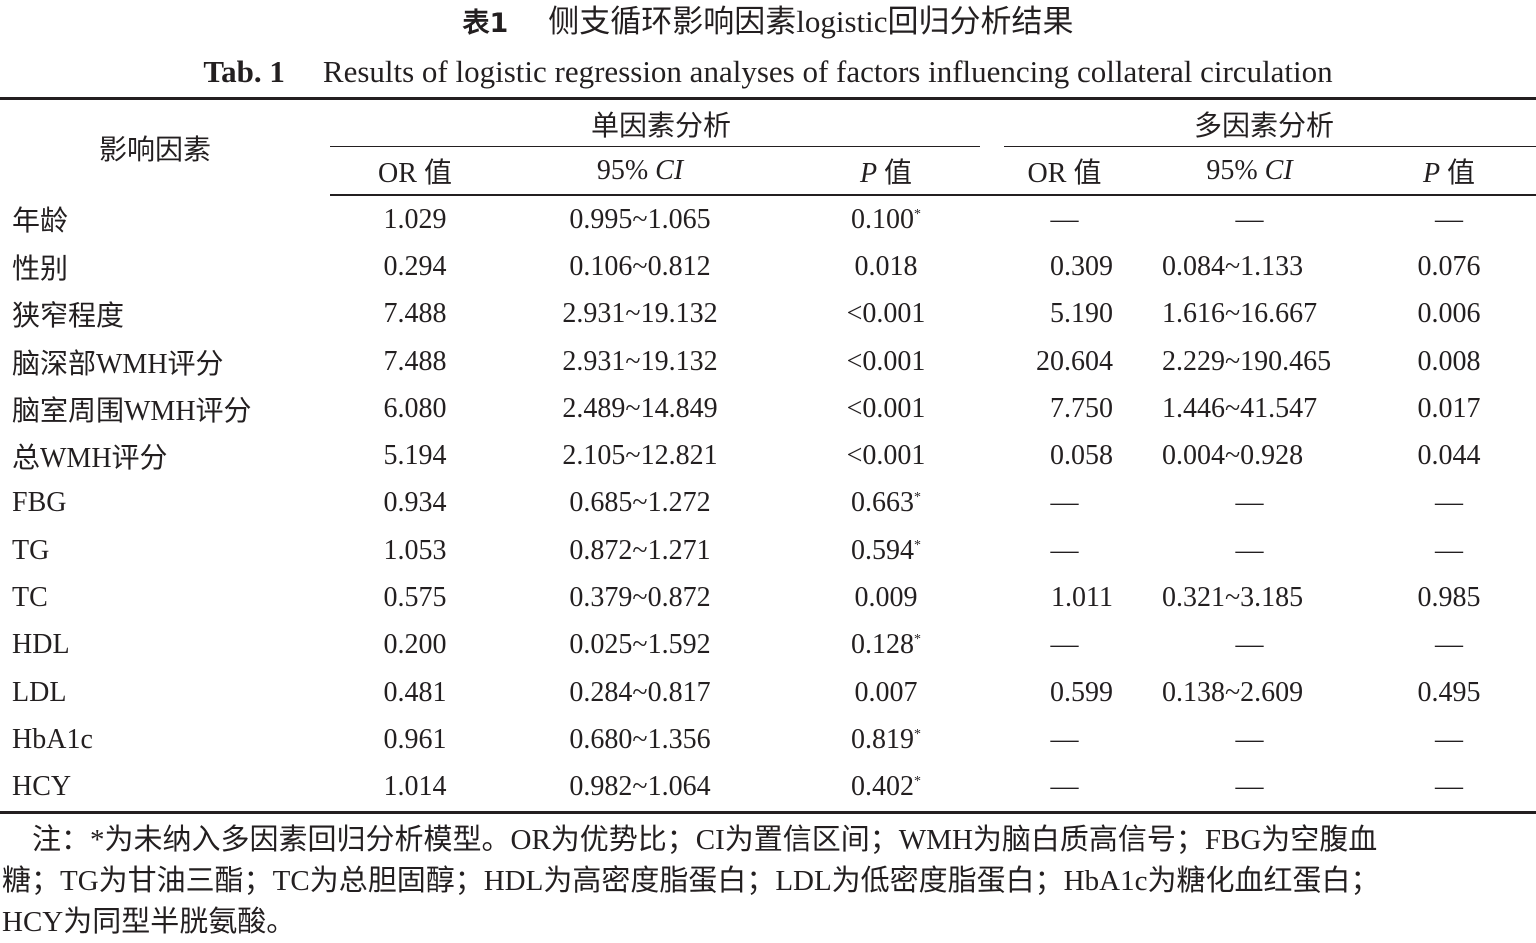 Image resolution: width=1536 pixels, height=943 pixels. Describe the element at coordinates (886, 219) in the screenshot. I see `uni-p-cell: 0.100*` at that location.